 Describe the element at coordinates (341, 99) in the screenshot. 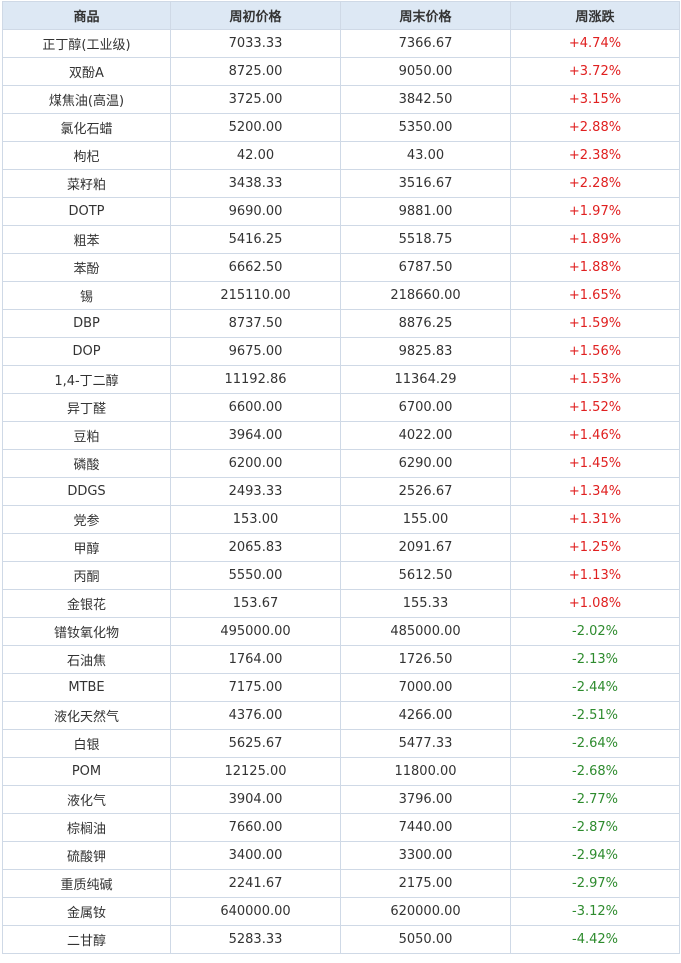

I see `table-row: 煤焦油(高温) 3725.00 3842.50 +3.15%` at that location.